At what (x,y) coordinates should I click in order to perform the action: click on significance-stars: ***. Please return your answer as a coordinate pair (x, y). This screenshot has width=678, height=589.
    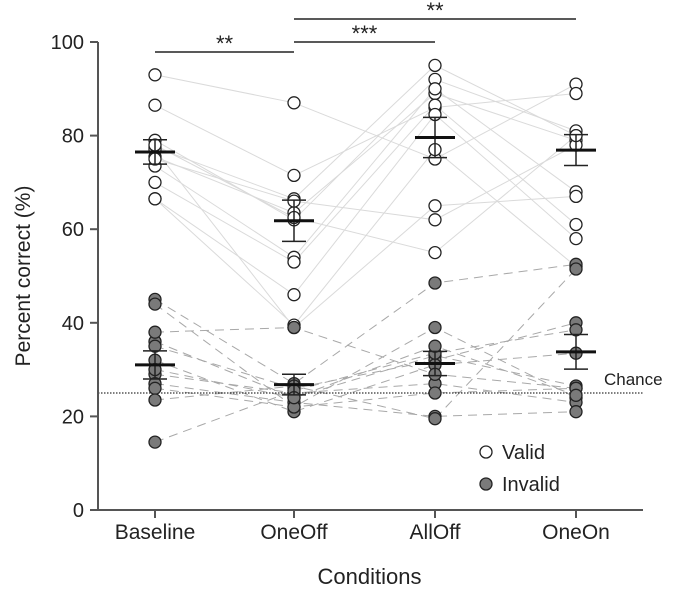
    Looking at the image, I should click on (365, 33).